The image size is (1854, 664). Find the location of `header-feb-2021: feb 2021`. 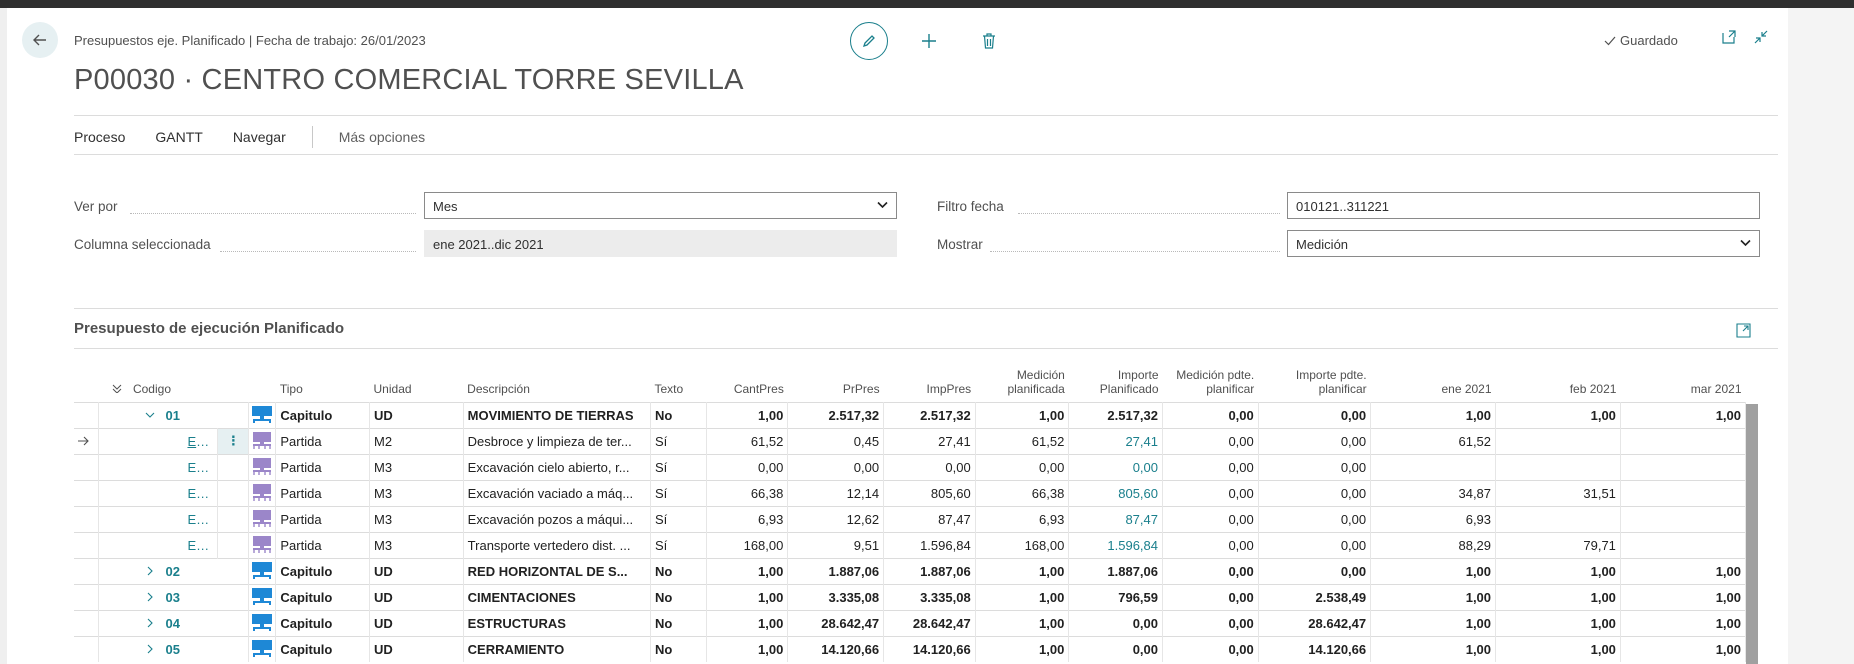

header-feb-2021: feb 2021 is located at coordinates (1593, 388).